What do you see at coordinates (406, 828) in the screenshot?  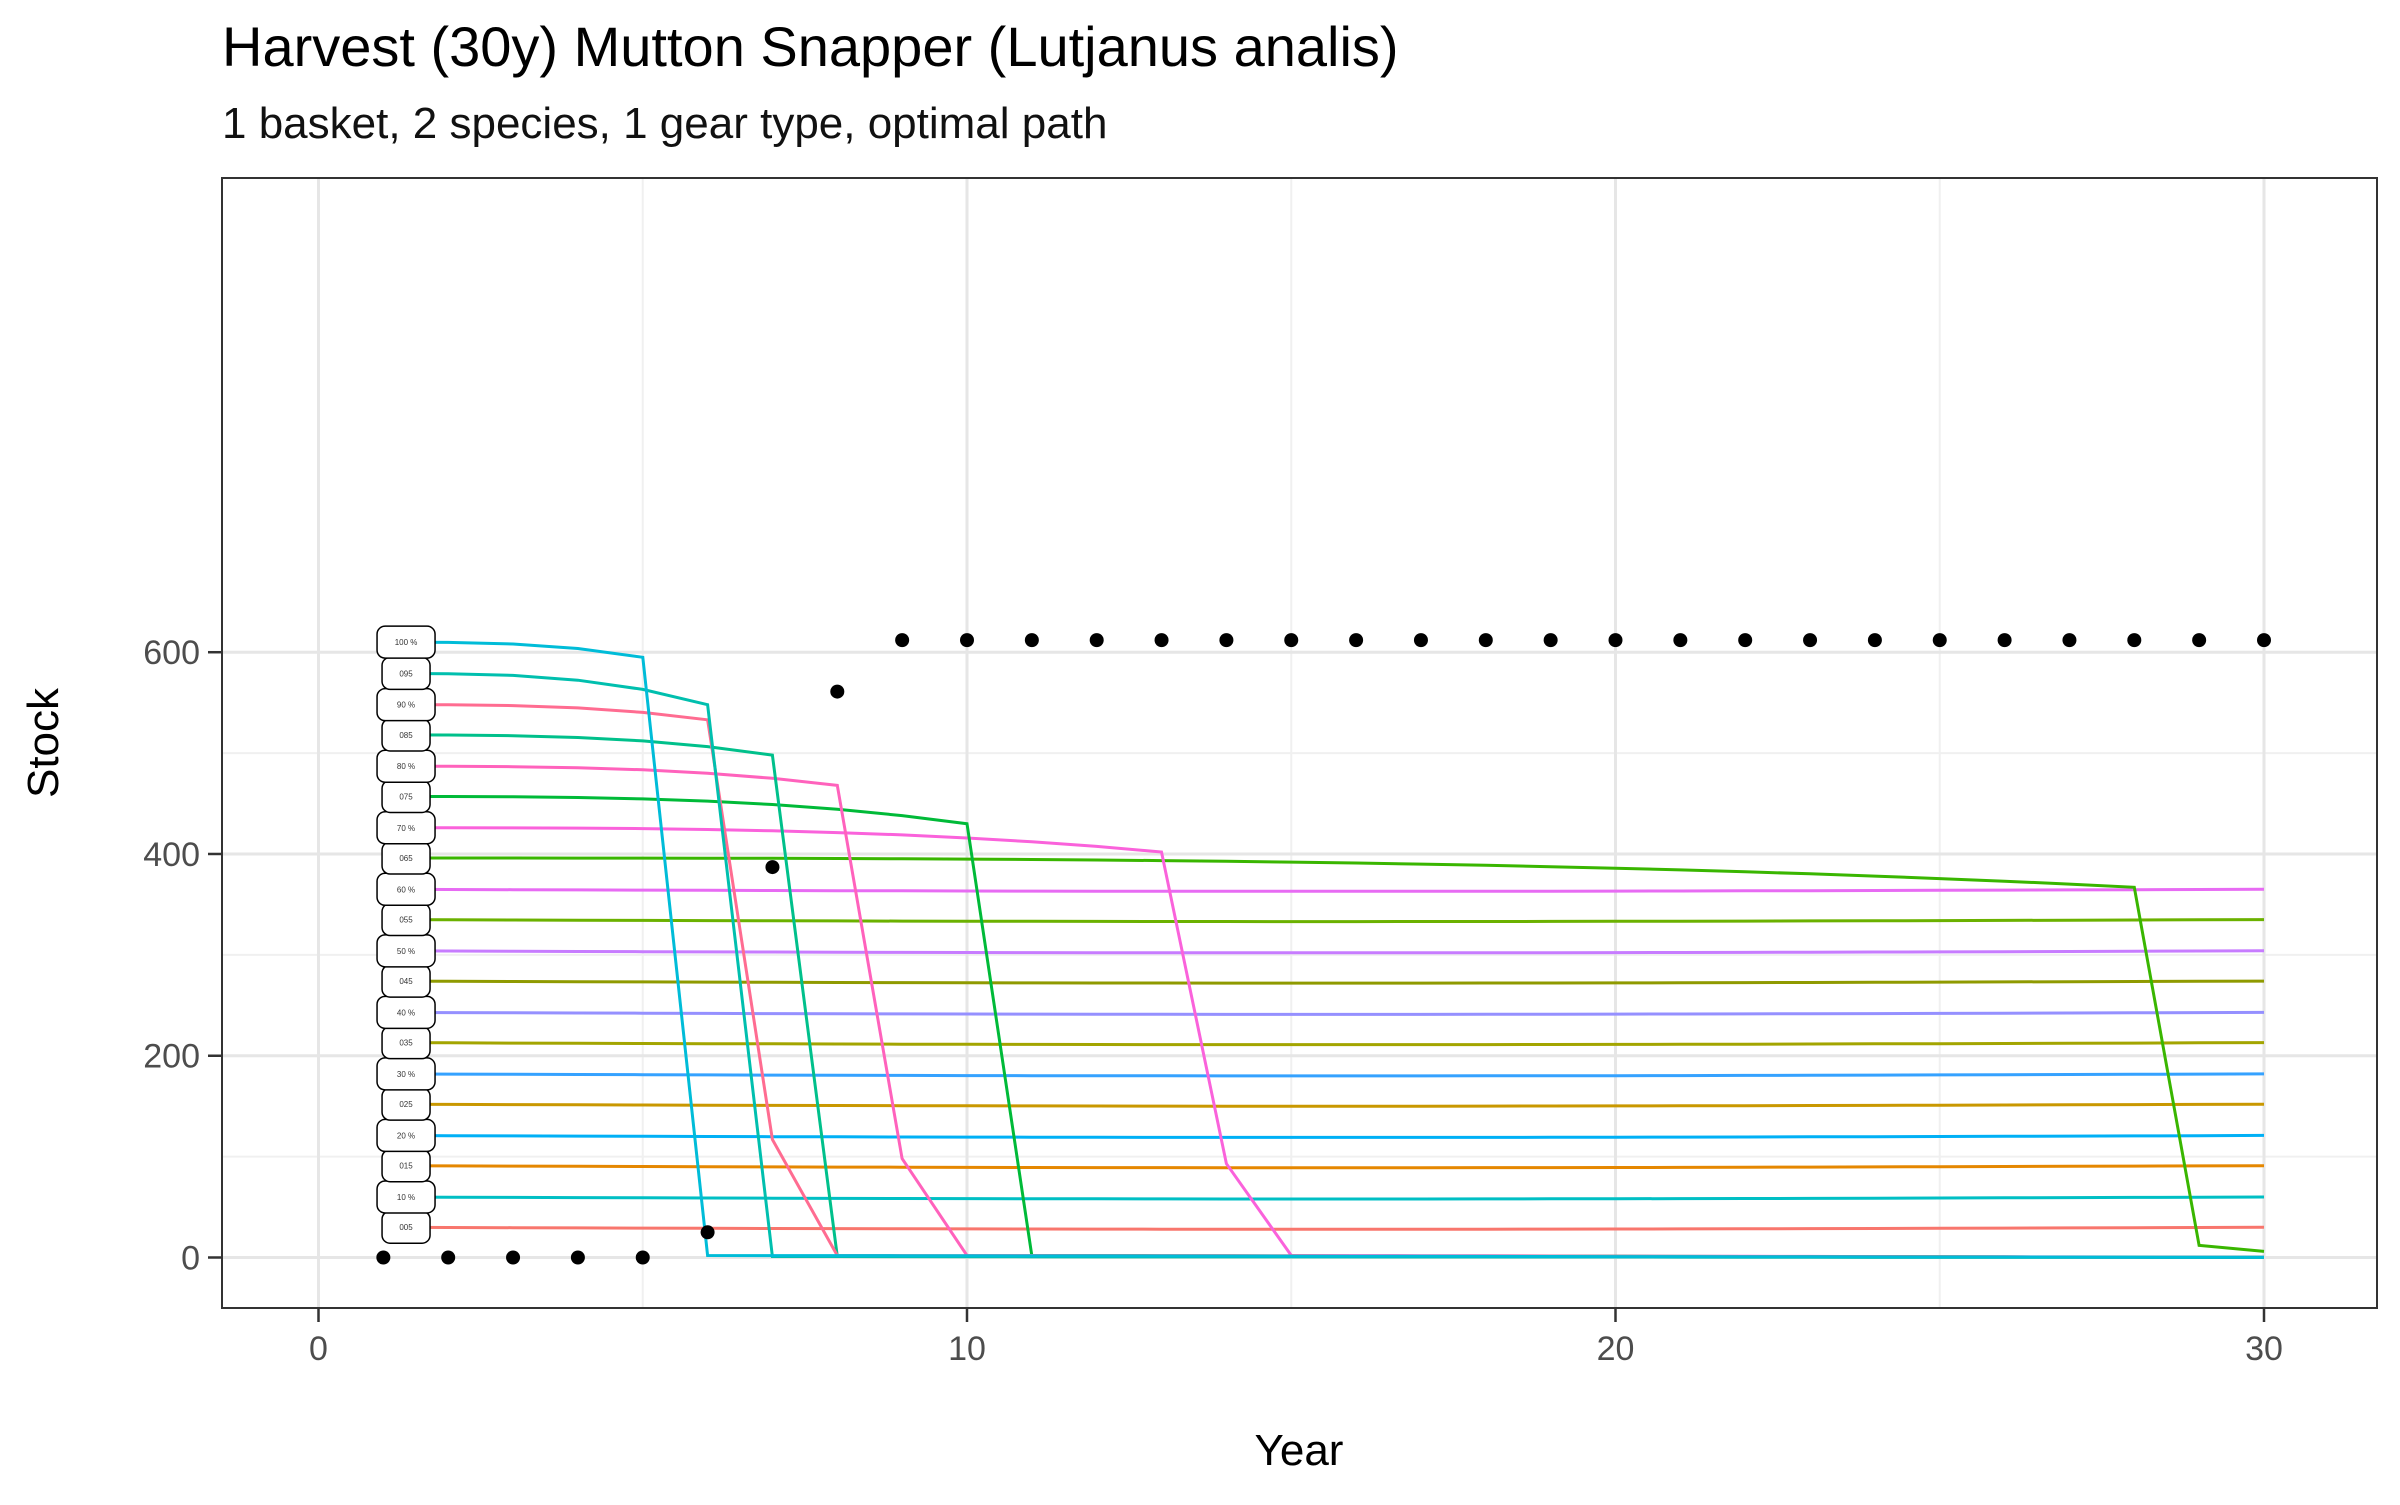 I see `series-label: 70 %` at bounding box center [406, 828].